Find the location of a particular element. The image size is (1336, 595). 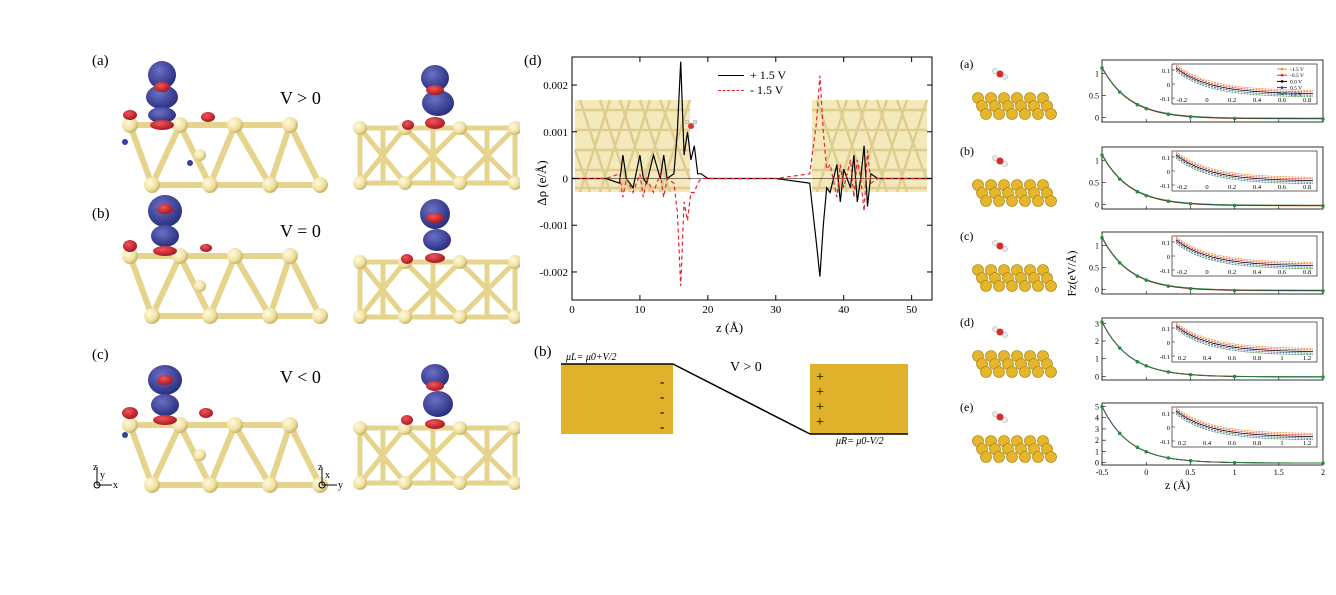

inset-x-tick-label: 0.6 is located at coordinates (1232, 358).